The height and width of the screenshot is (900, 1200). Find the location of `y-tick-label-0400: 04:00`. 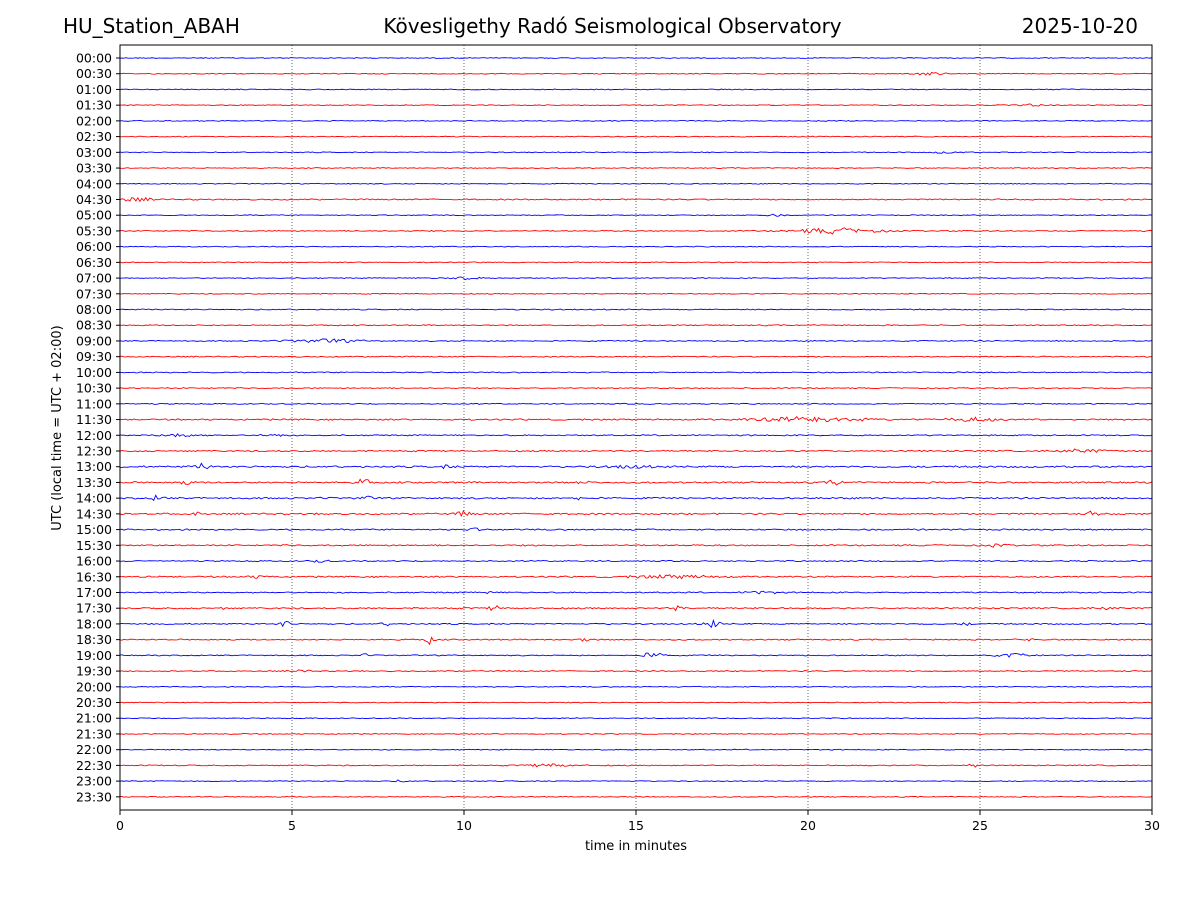

y-tick-label-0400: 04:00 is located at coordinates (94, 183).